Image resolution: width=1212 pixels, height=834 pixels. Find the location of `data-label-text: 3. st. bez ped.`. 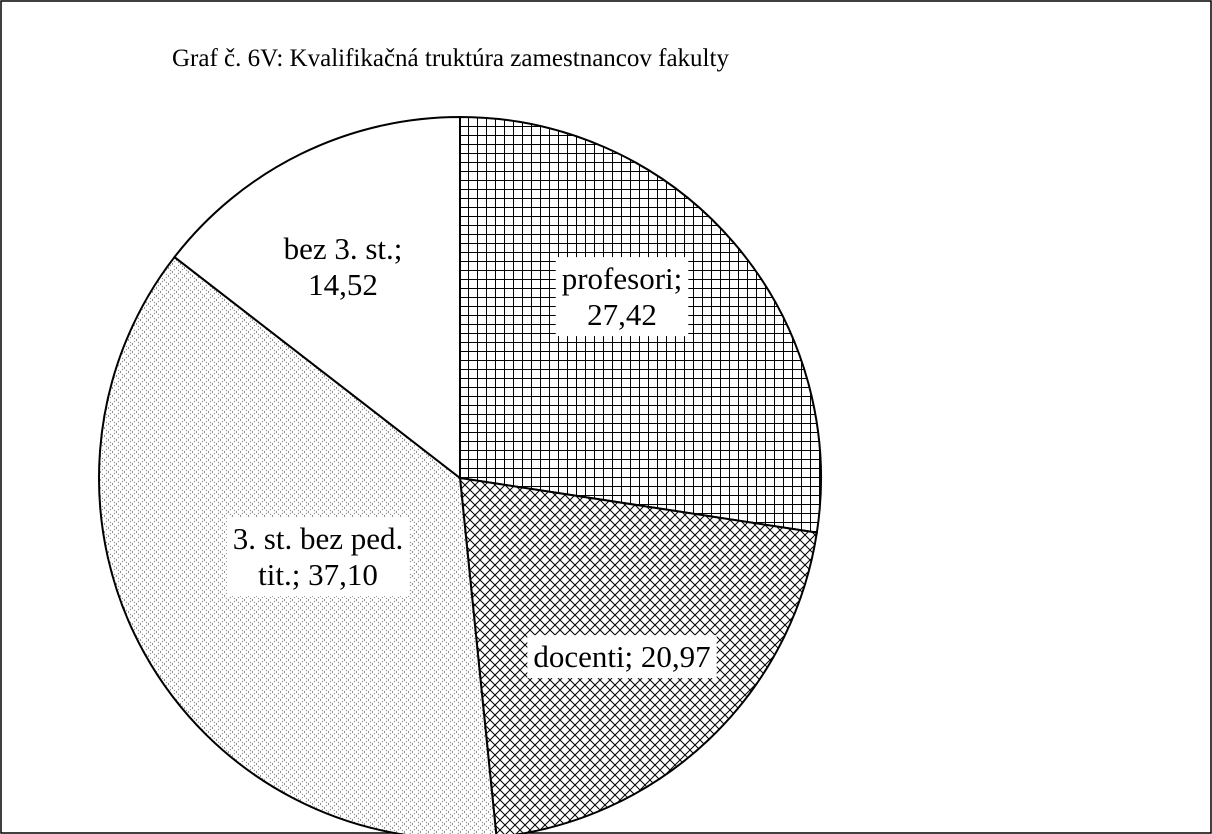

data-label-text: 3. st. bez ped. is located at coordinates (318, 538).